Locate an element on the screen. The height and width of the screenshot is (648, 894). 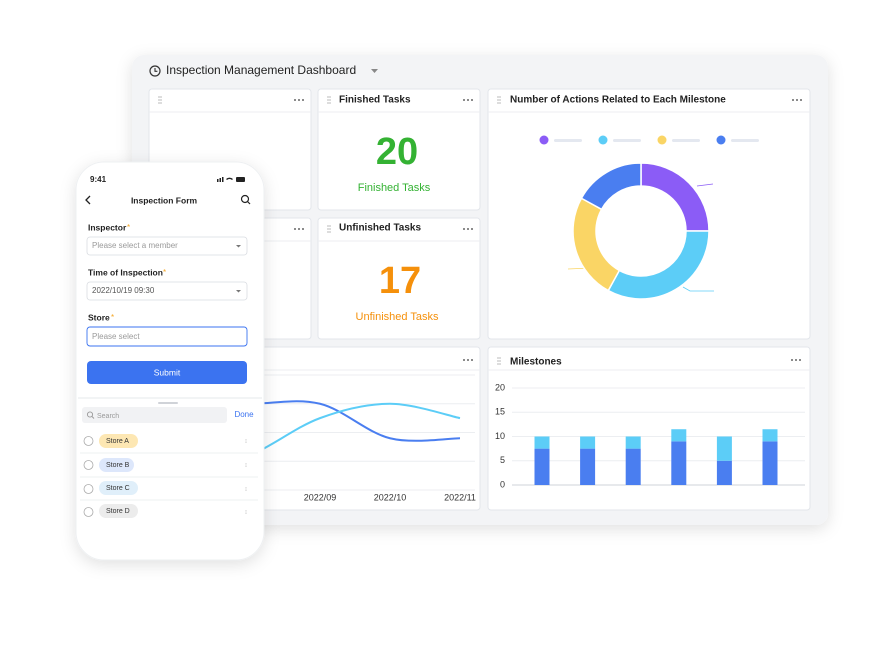
store-name: Store A is located at coordinates (117, 441).